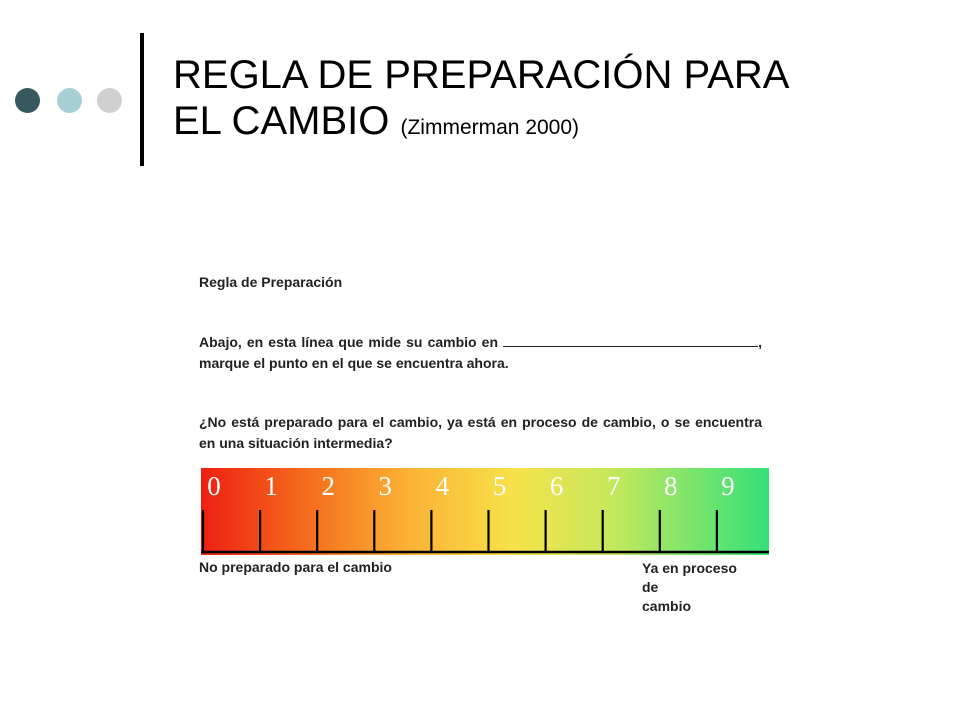 The height and width of the screenshot is (720, 960). I want to click on scale-number-1: 1, so click(271, 486).